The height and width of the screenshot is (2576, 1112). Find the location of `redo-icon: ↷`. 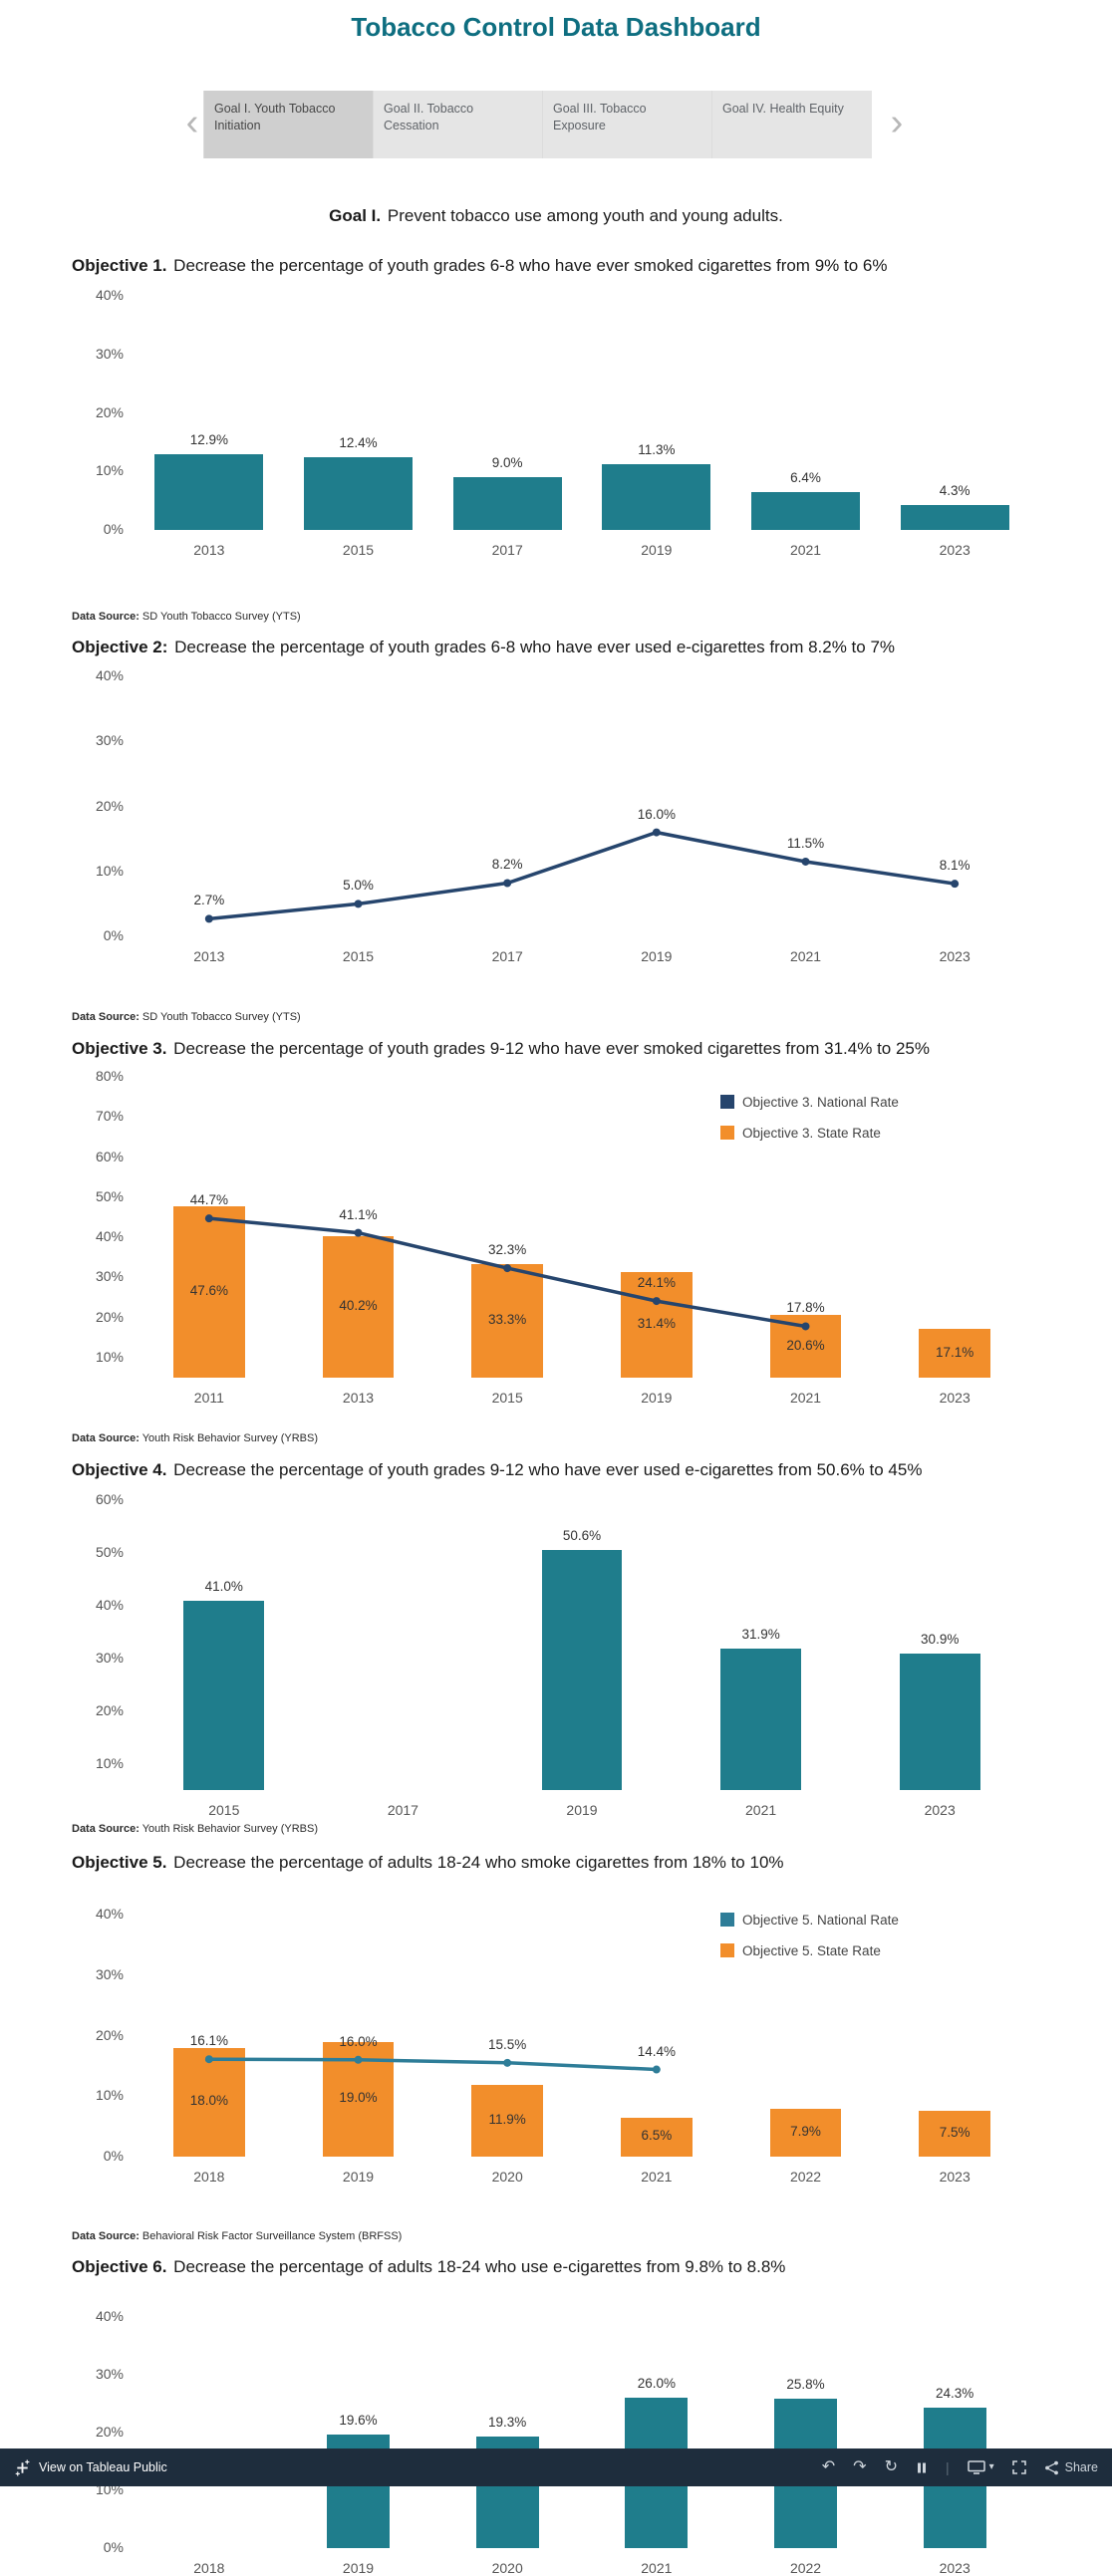

redo-icon: ↷ is located at coordinates (860, 2466).